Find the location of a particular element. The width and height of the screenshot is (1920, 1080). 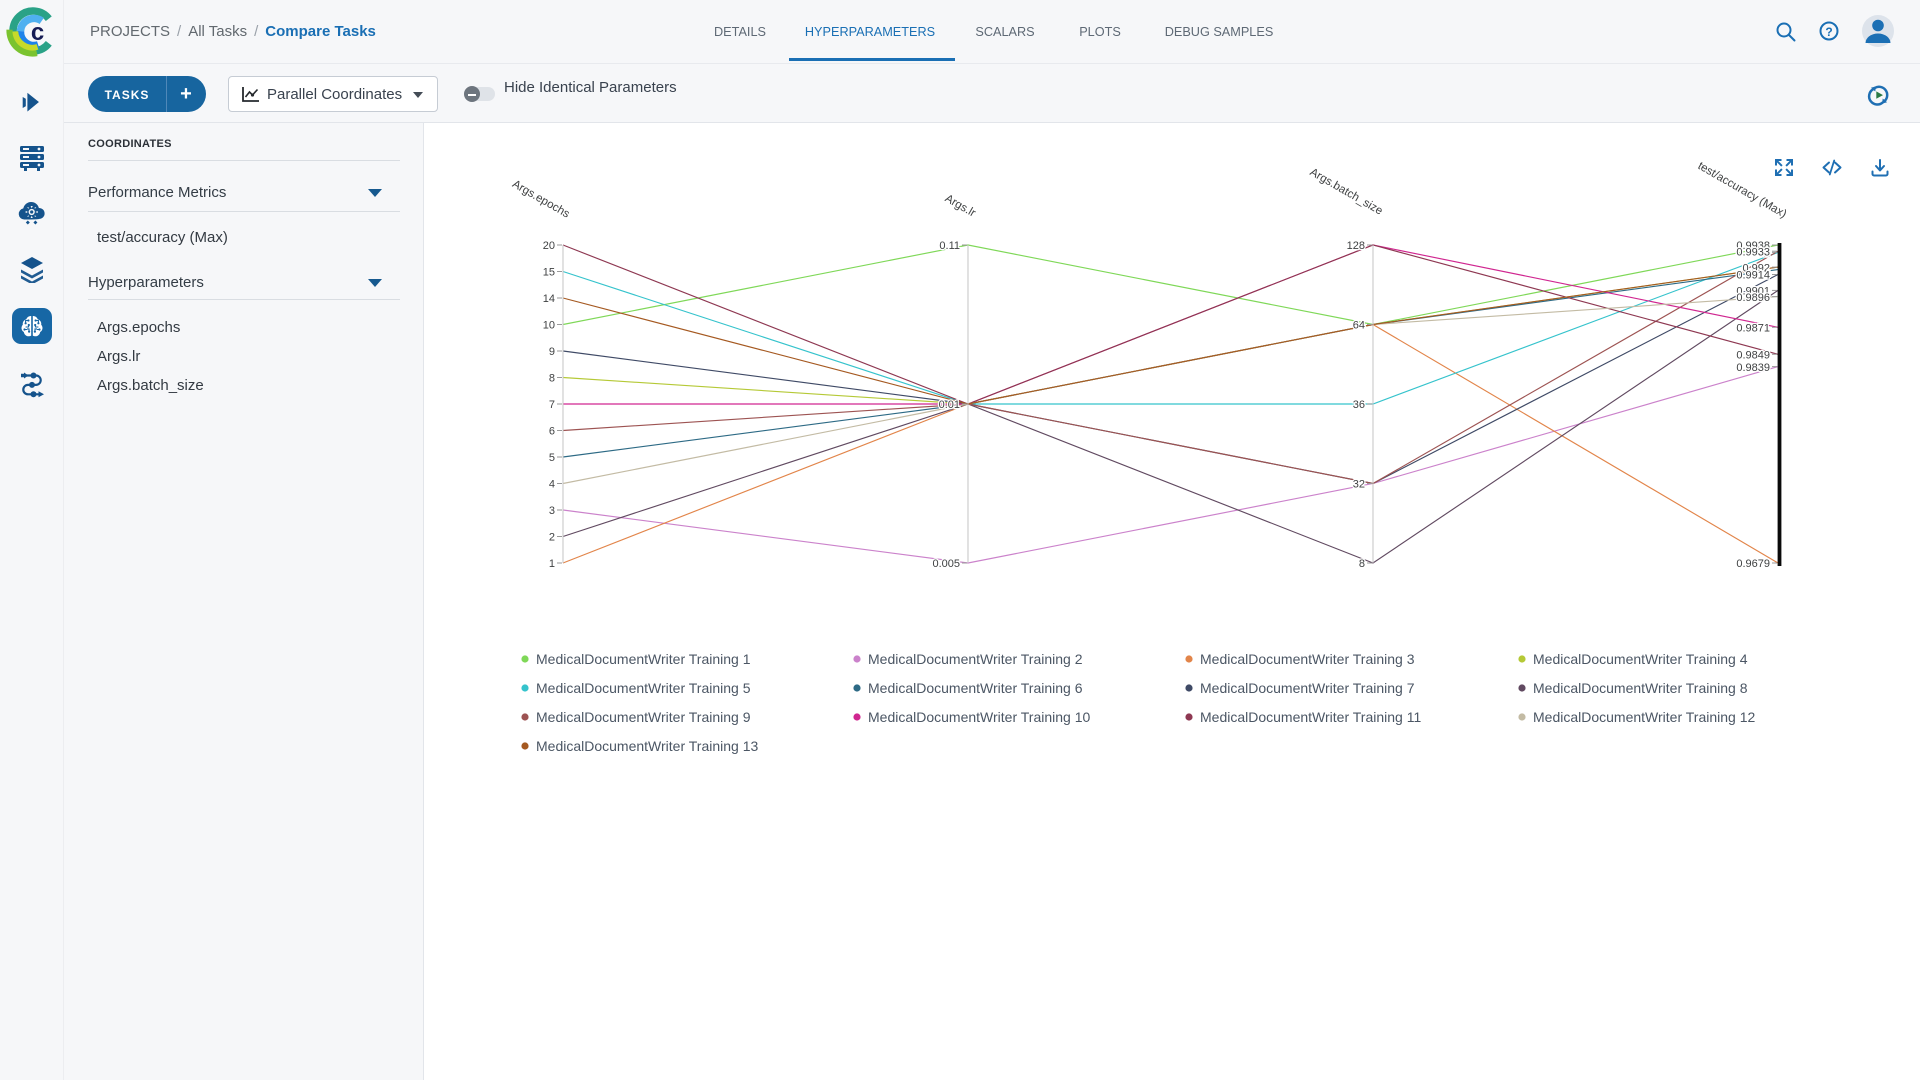

svg-text: 5 is located at coordinates (552, 458).